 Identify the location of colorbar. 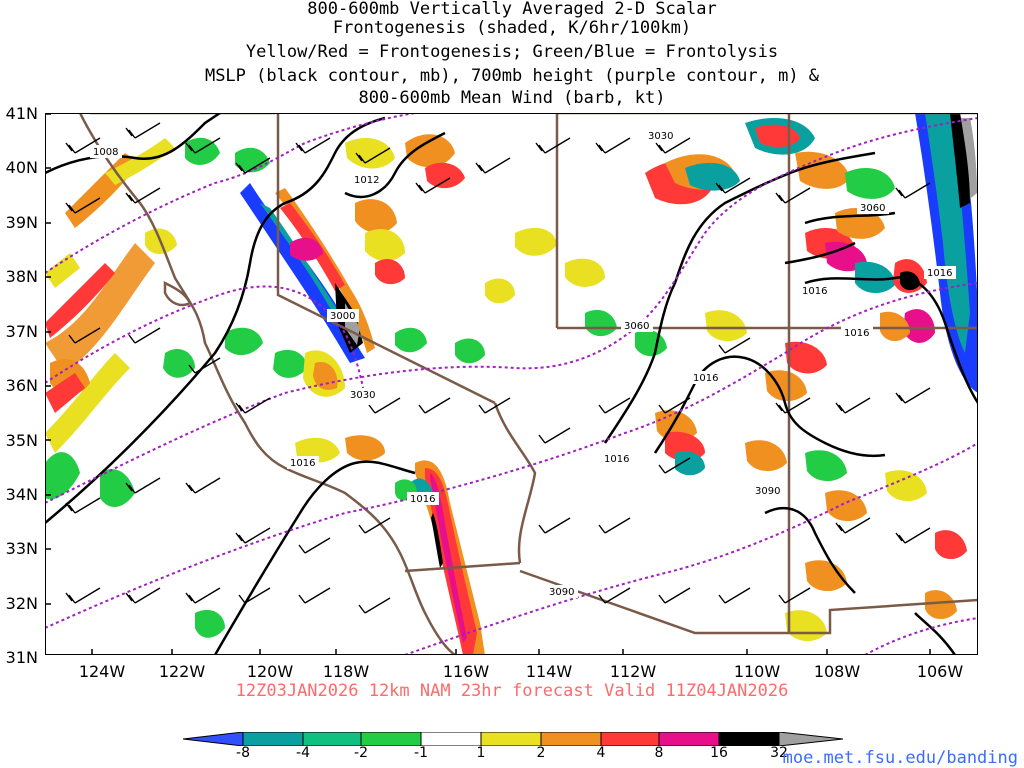
(513, 739).